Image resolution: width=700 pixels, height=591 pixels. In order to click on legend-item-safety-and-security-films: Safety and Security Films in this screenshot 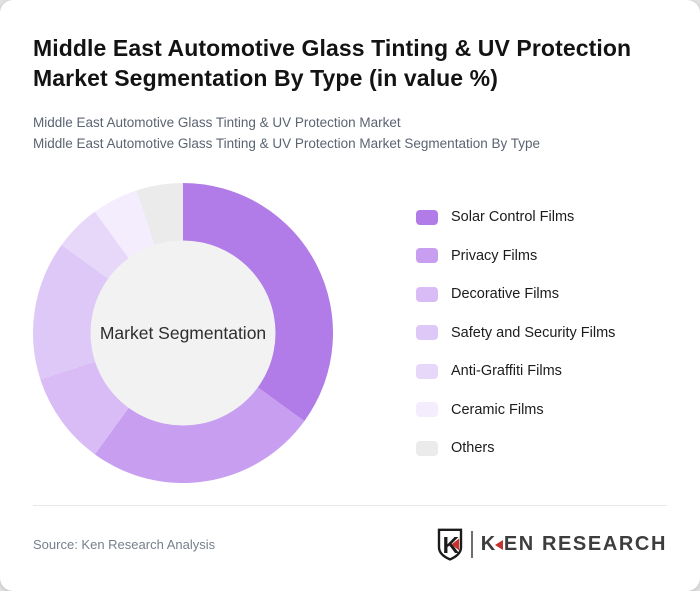, I will do `click(515, 333)`.